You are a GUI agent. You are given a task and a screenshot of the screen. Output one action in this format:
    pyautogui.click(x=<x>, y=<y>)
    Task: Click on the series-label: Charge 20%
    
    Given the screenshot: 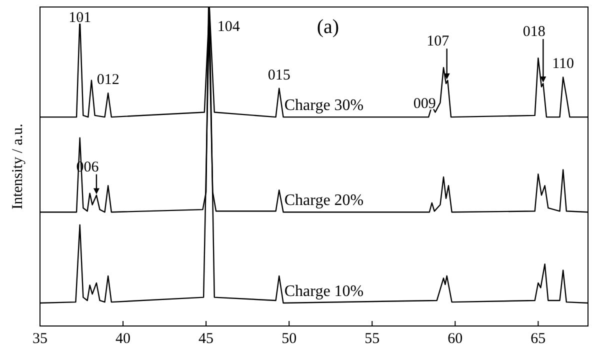 What is the action you would take?
    pyautogui.click(x=324, y=201)
    